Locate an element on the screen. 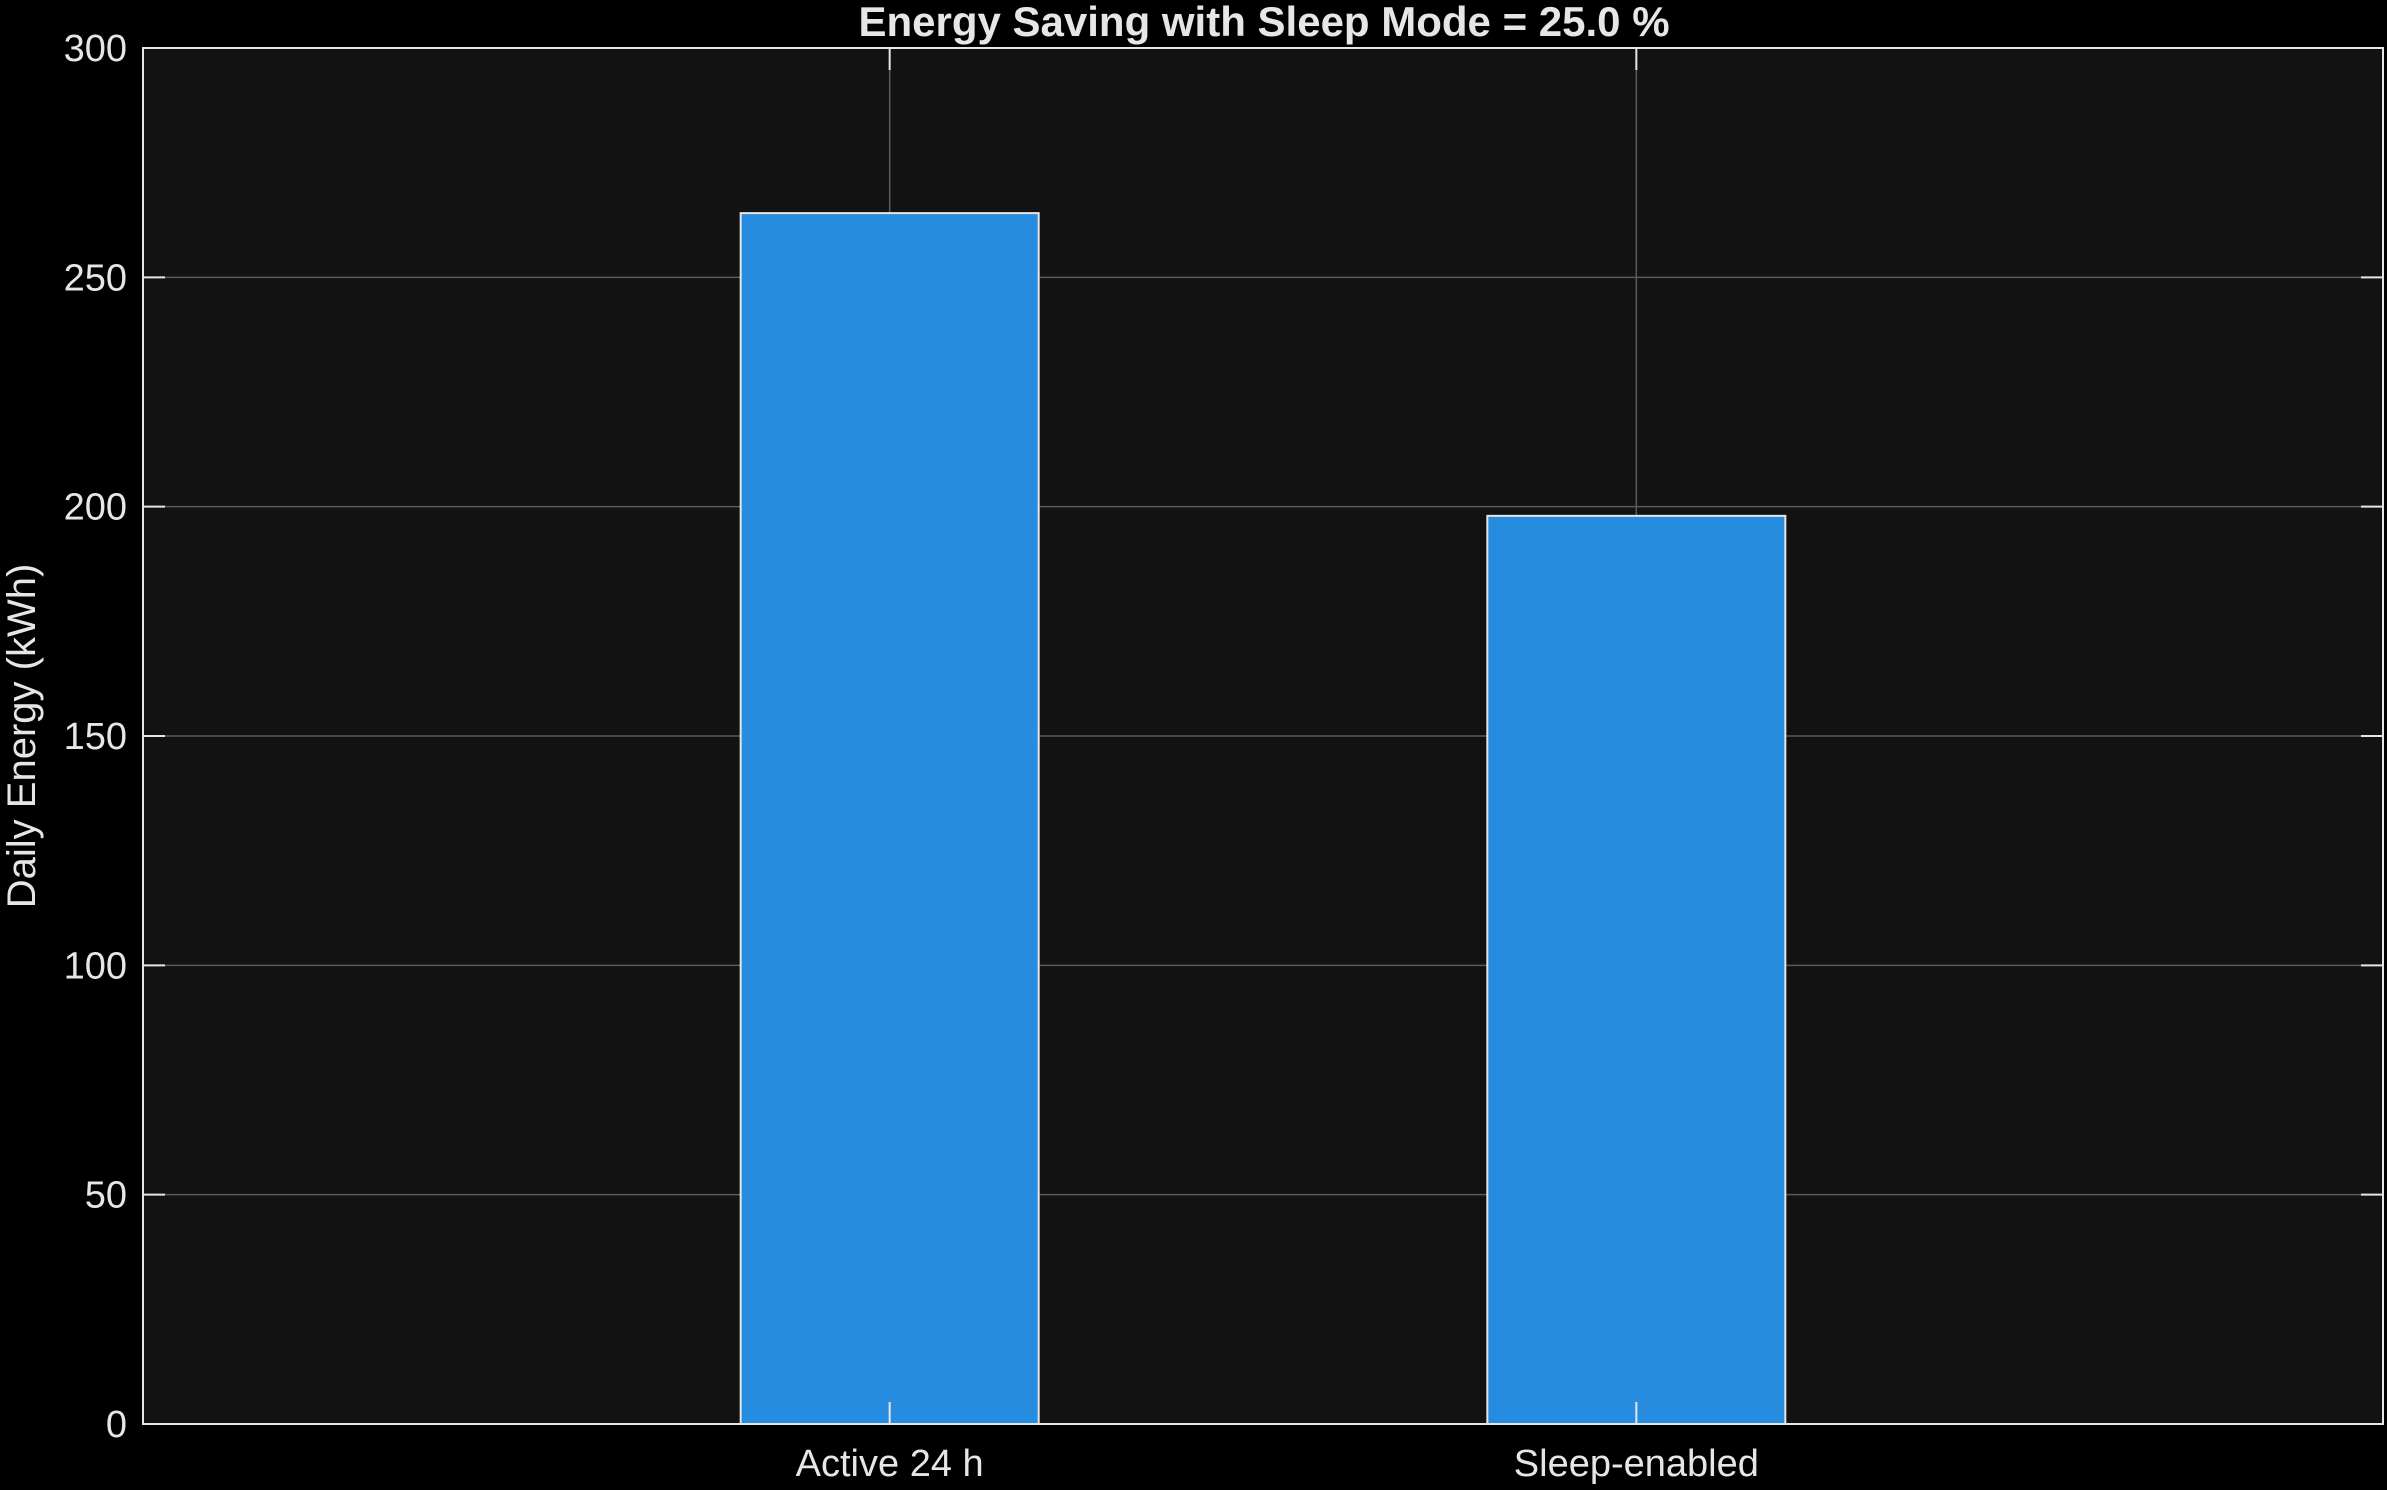  y-tick-label: 250 is located at coordinates (95, 278).